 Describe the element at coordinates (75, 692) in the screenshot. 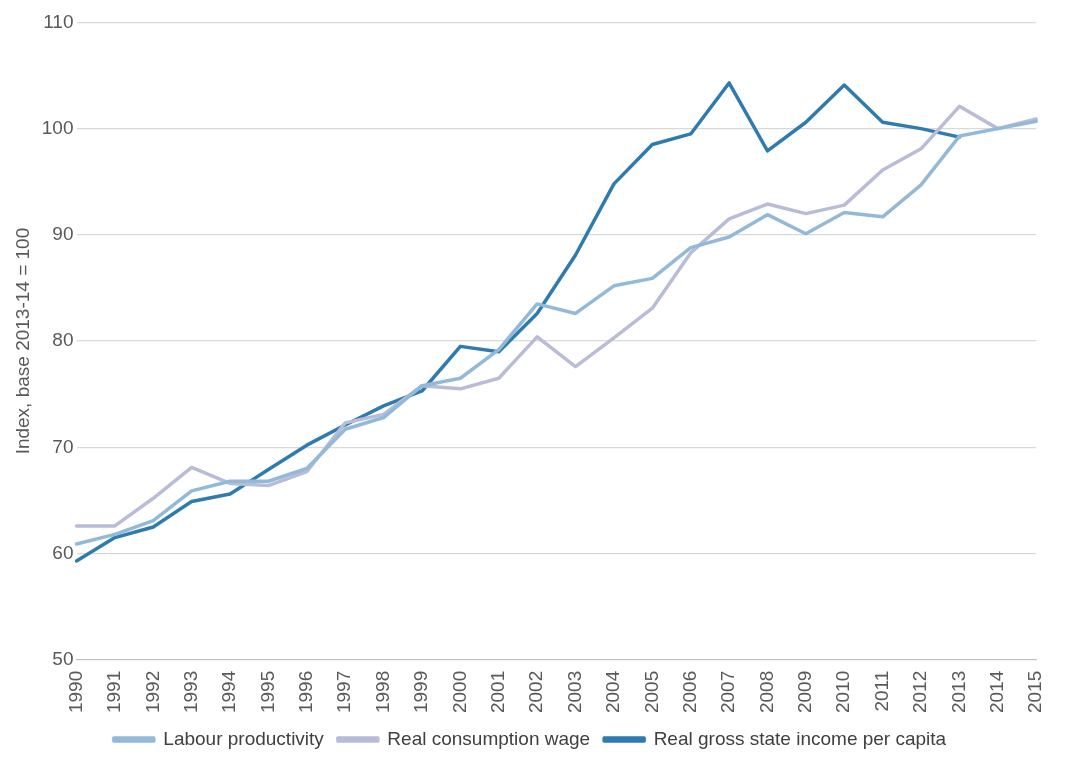

I see `x-tick-label: 1990` at that location.